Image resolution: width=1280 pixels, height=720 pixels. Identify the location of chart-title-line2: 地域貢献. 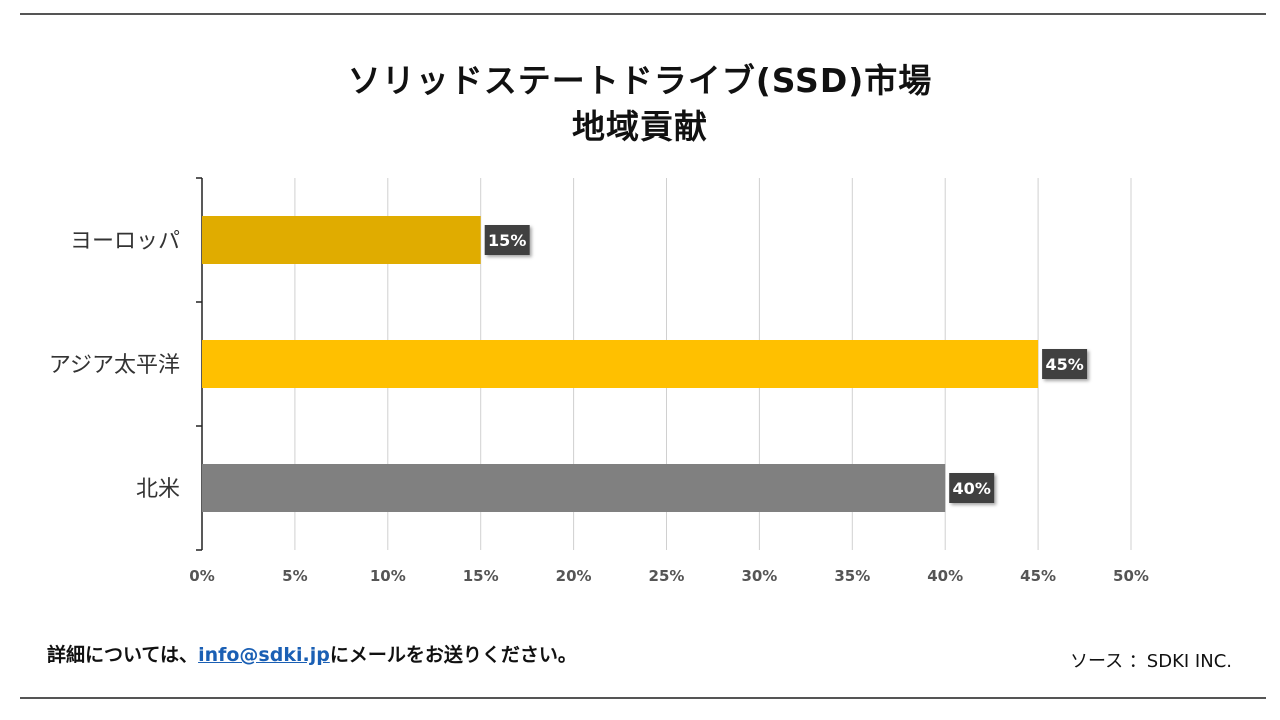
(640, 126).